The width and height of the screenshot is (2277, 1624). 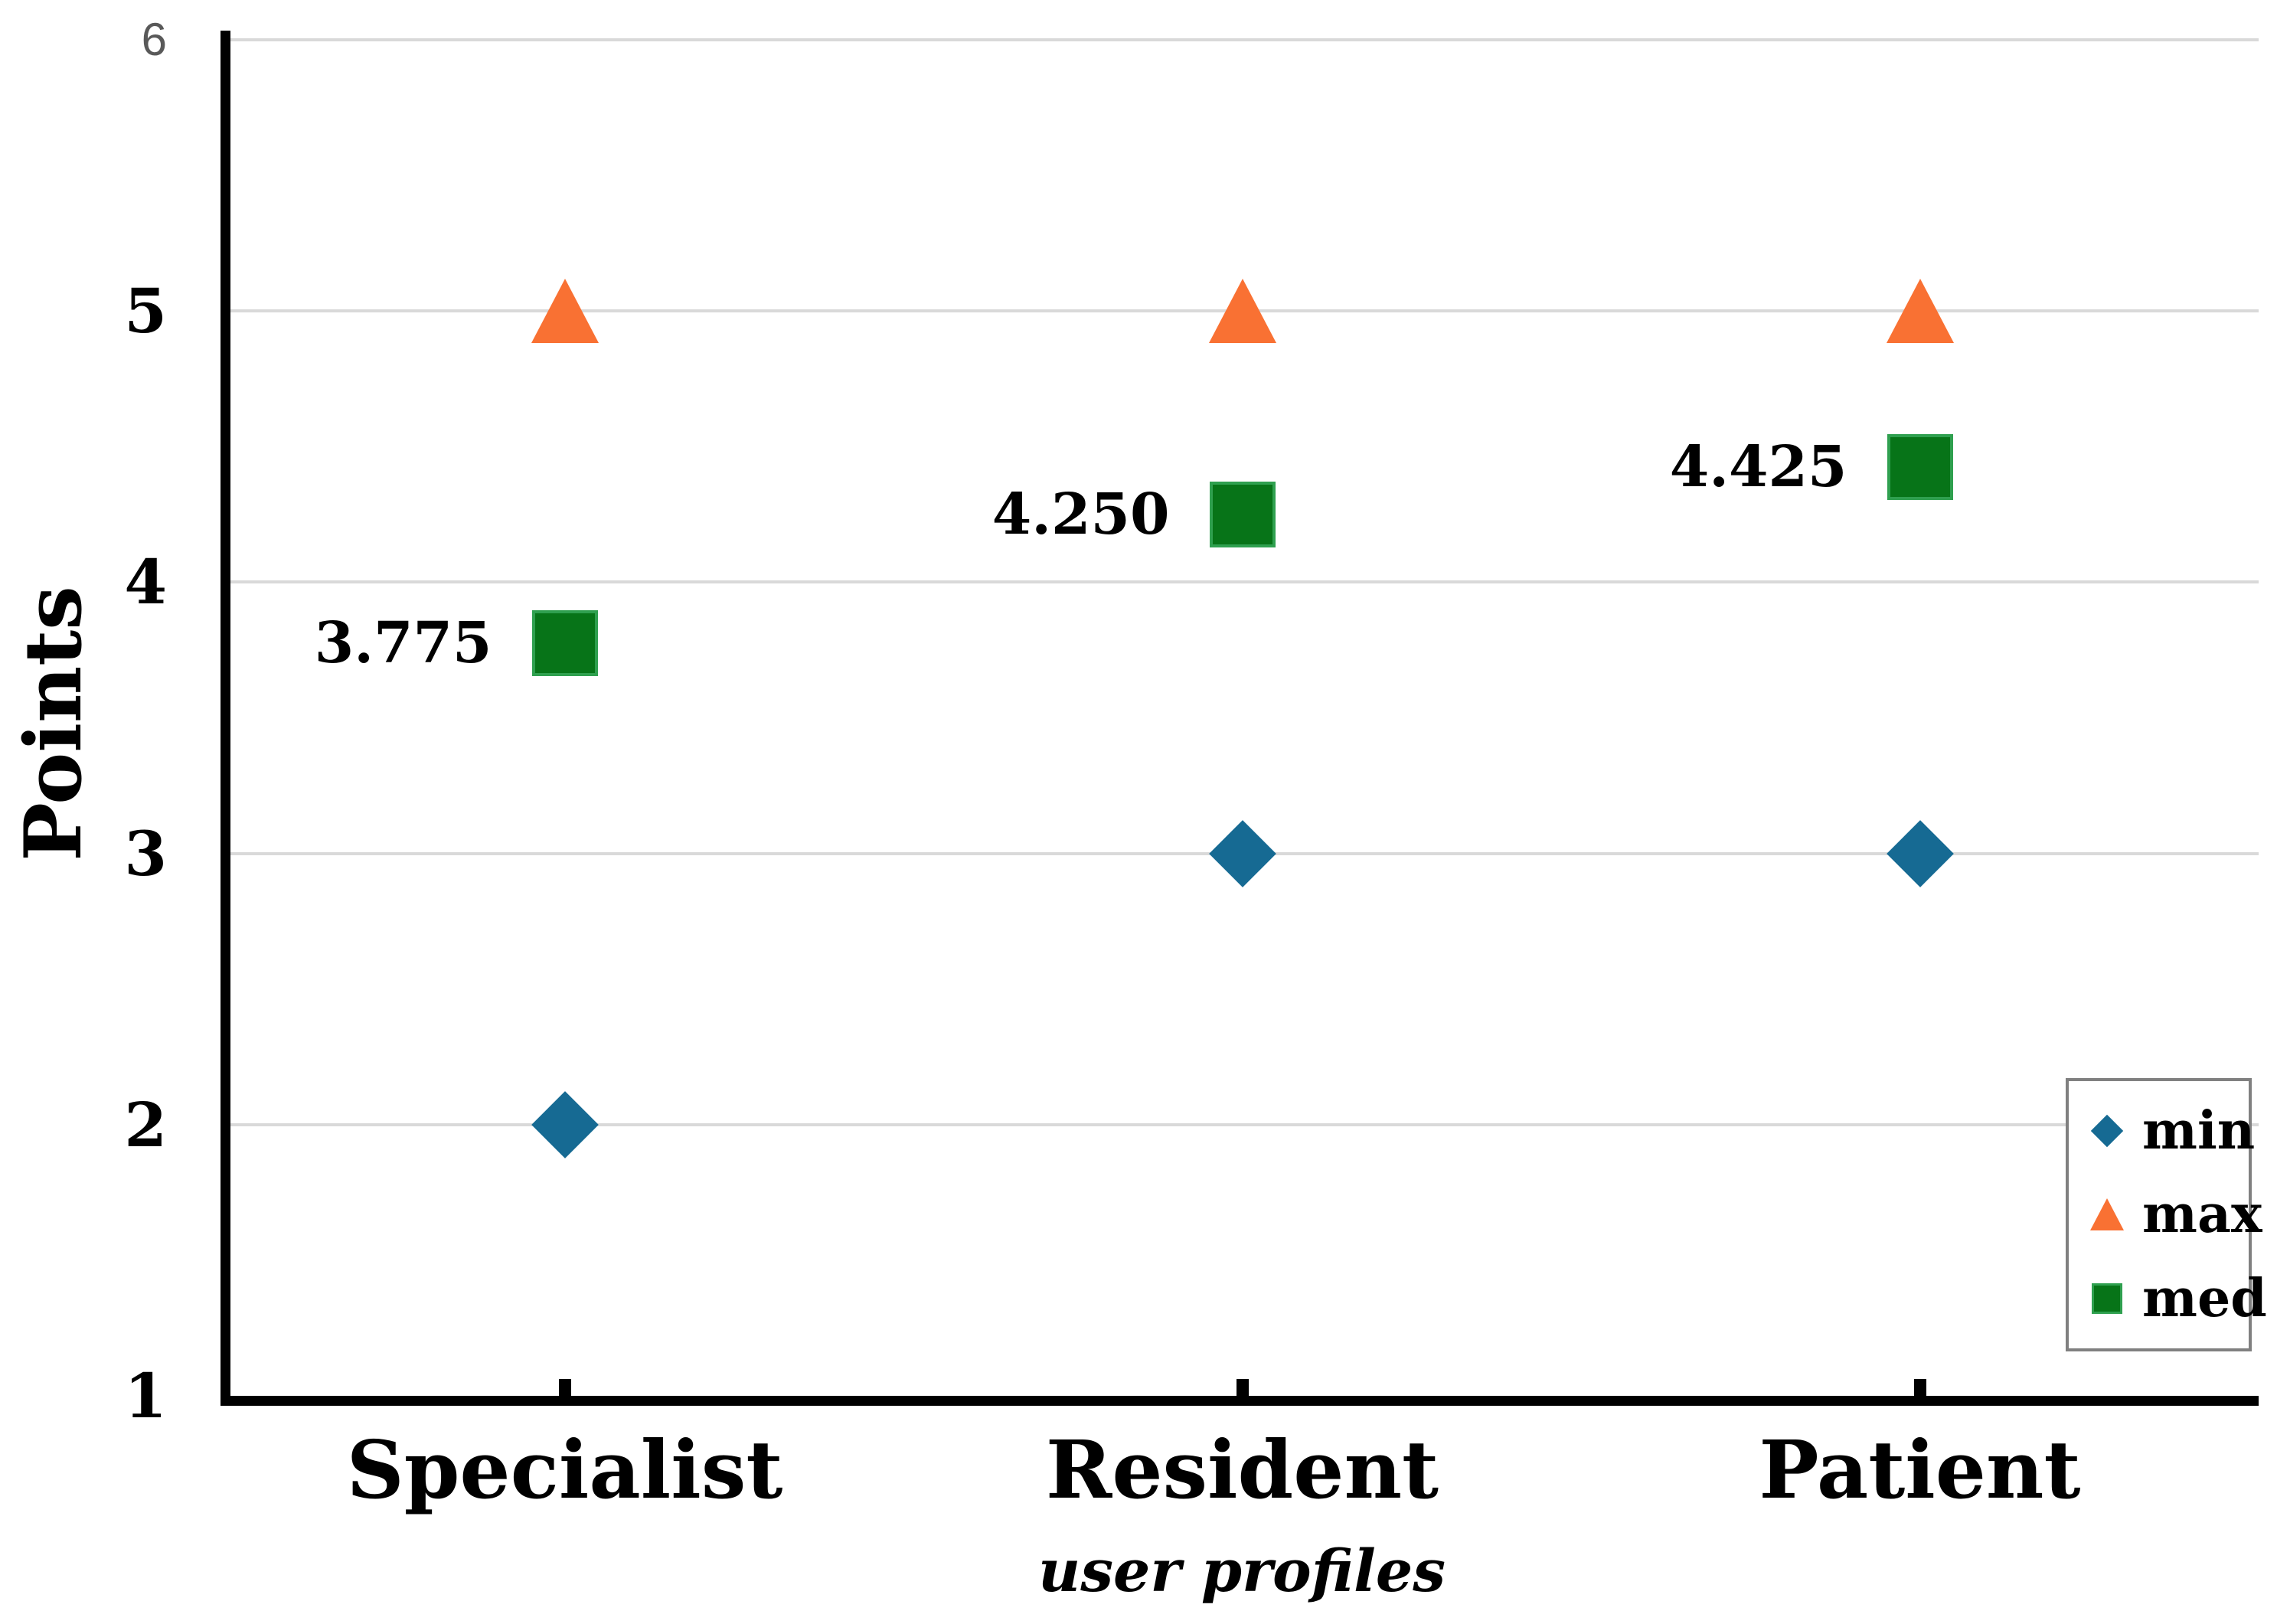 What do you see at coordinates (146, 854) in the screenshot?
I see `y-tick-label-3: 3` at bounding box center [146, 854].